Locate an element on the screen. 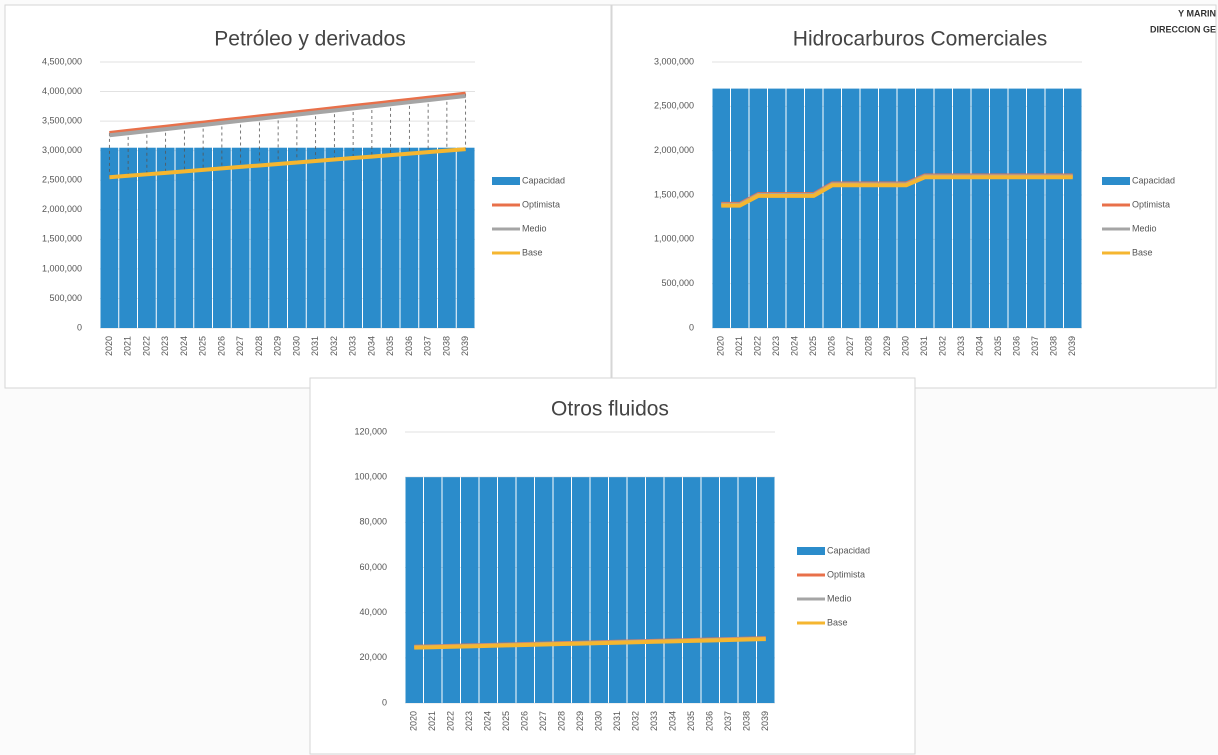 This screenshot has width=1218, height=755. x-tick-label: 2031 is located at coordinates (617, 721).